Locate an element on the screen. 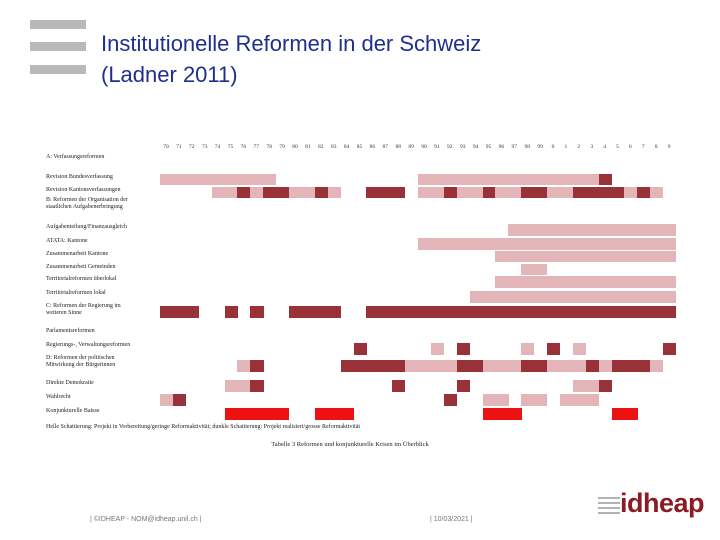 The width and height of the screenshot is (720, 540). year-label: 75 is located at coordinates (230, 147).